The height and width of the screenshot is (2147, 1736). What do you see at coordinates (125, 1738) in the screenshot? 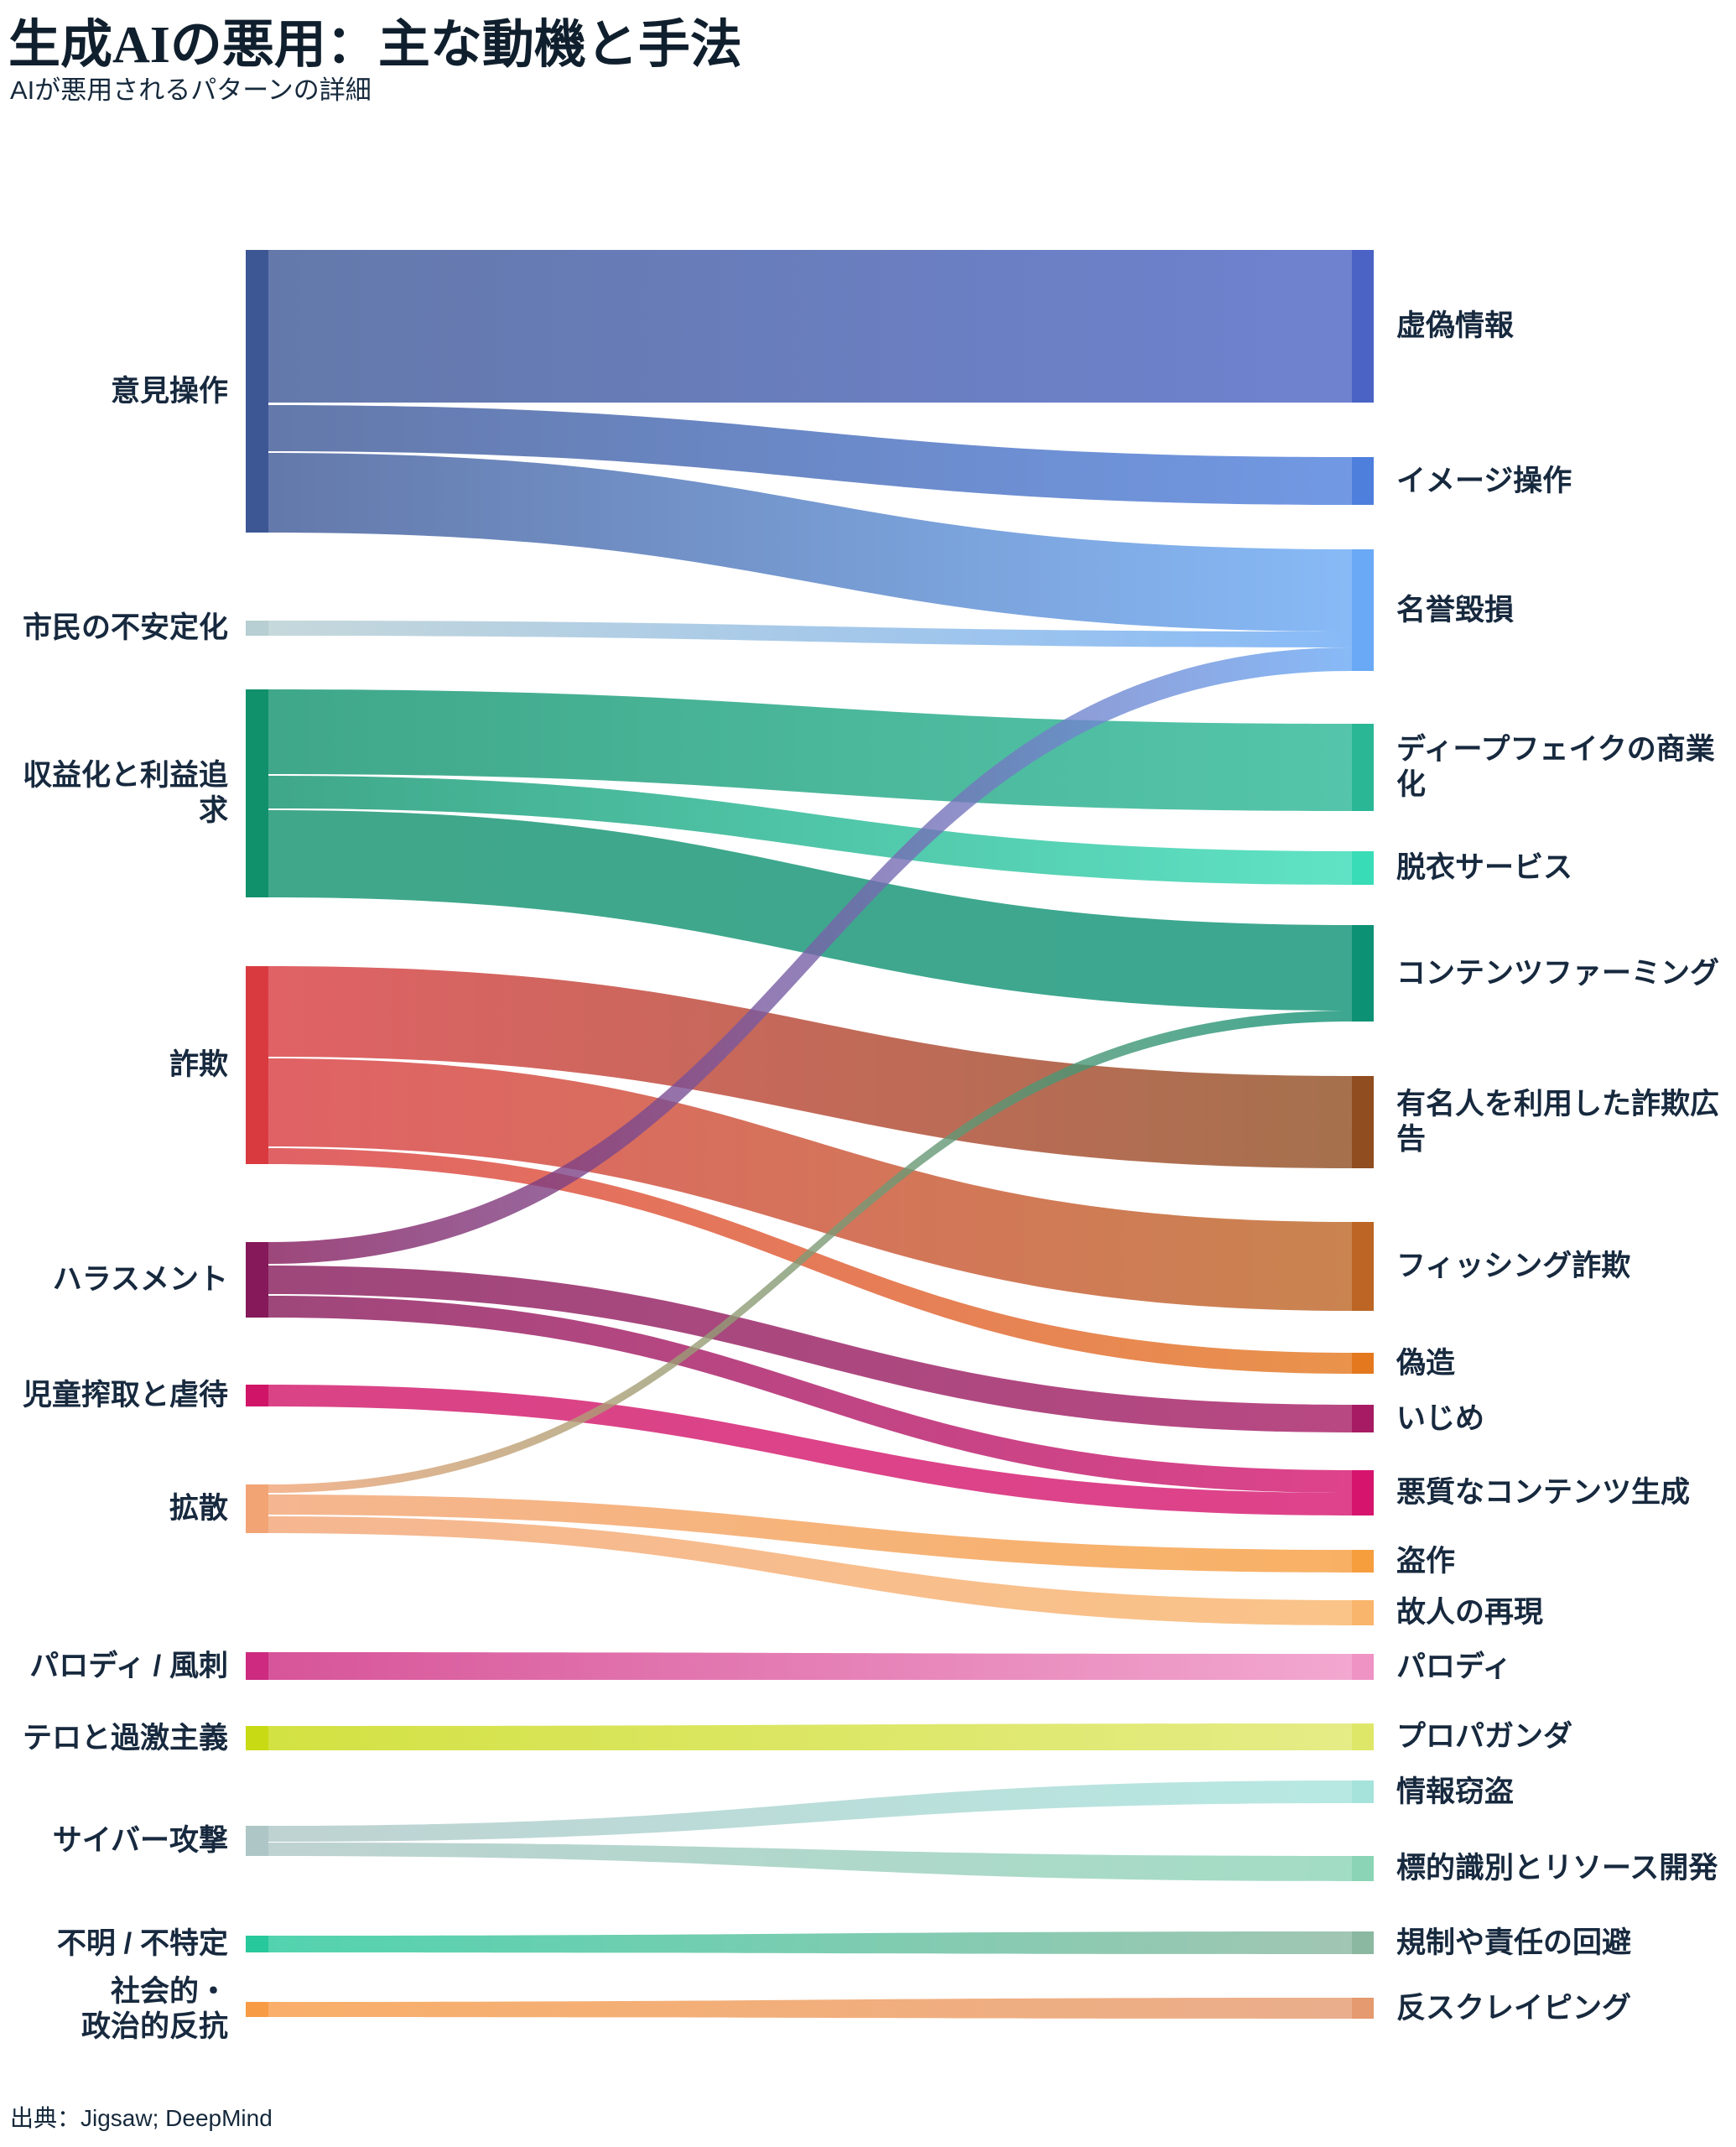
I see `node-label-terrorism-extremism: テロと過激主義` at bounding box center [125, 1738].